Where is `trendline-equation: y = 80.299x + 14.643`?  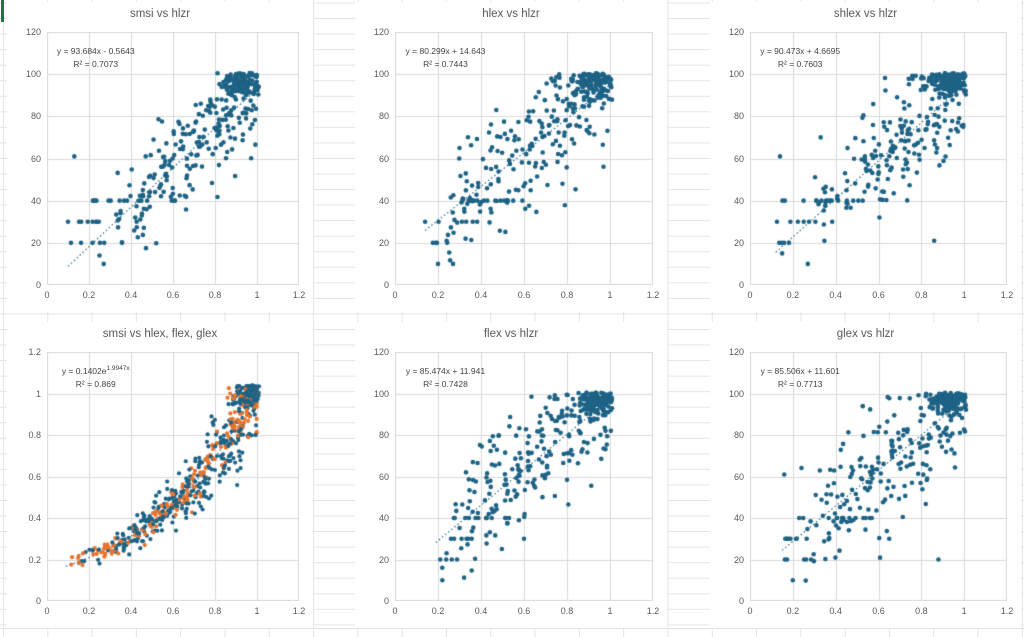
trendline-equation: y = 80.299x + 14.643 is located at coordinates (445, 50).